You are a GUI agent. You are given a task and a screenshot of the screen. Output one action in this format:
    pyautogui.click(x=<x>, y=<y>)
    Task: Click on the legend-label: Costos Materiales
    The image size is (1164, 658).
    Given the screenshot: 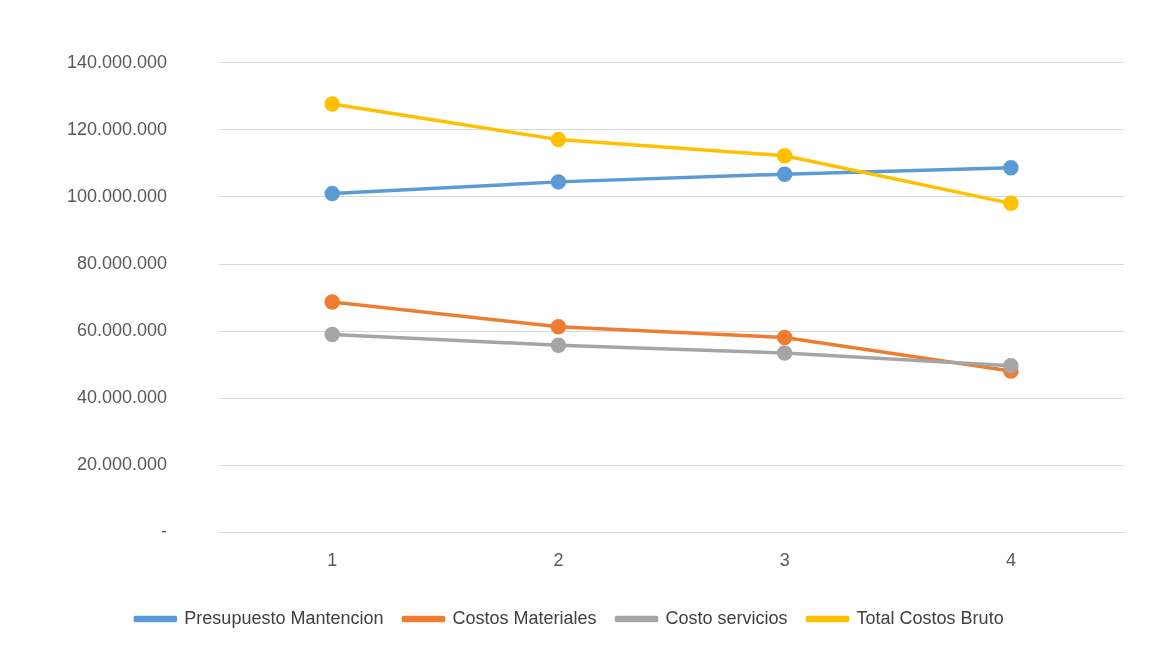 What is the action you would take?
    pyautogui.click(x=524, y=617)
    